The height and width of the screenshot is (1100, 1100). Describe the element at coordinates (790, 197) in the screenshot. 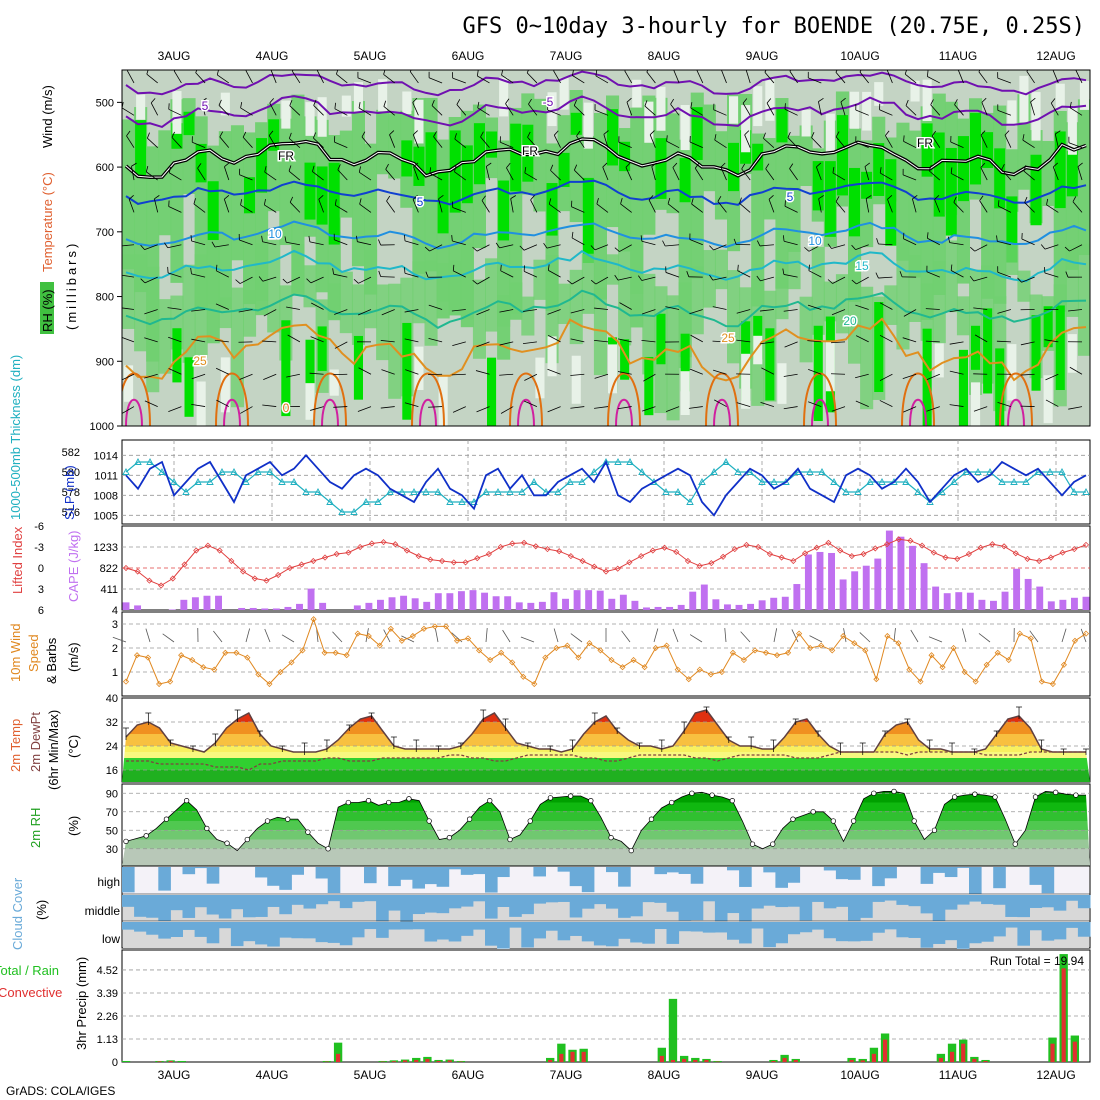

I see `contour-label: 5` at that location.